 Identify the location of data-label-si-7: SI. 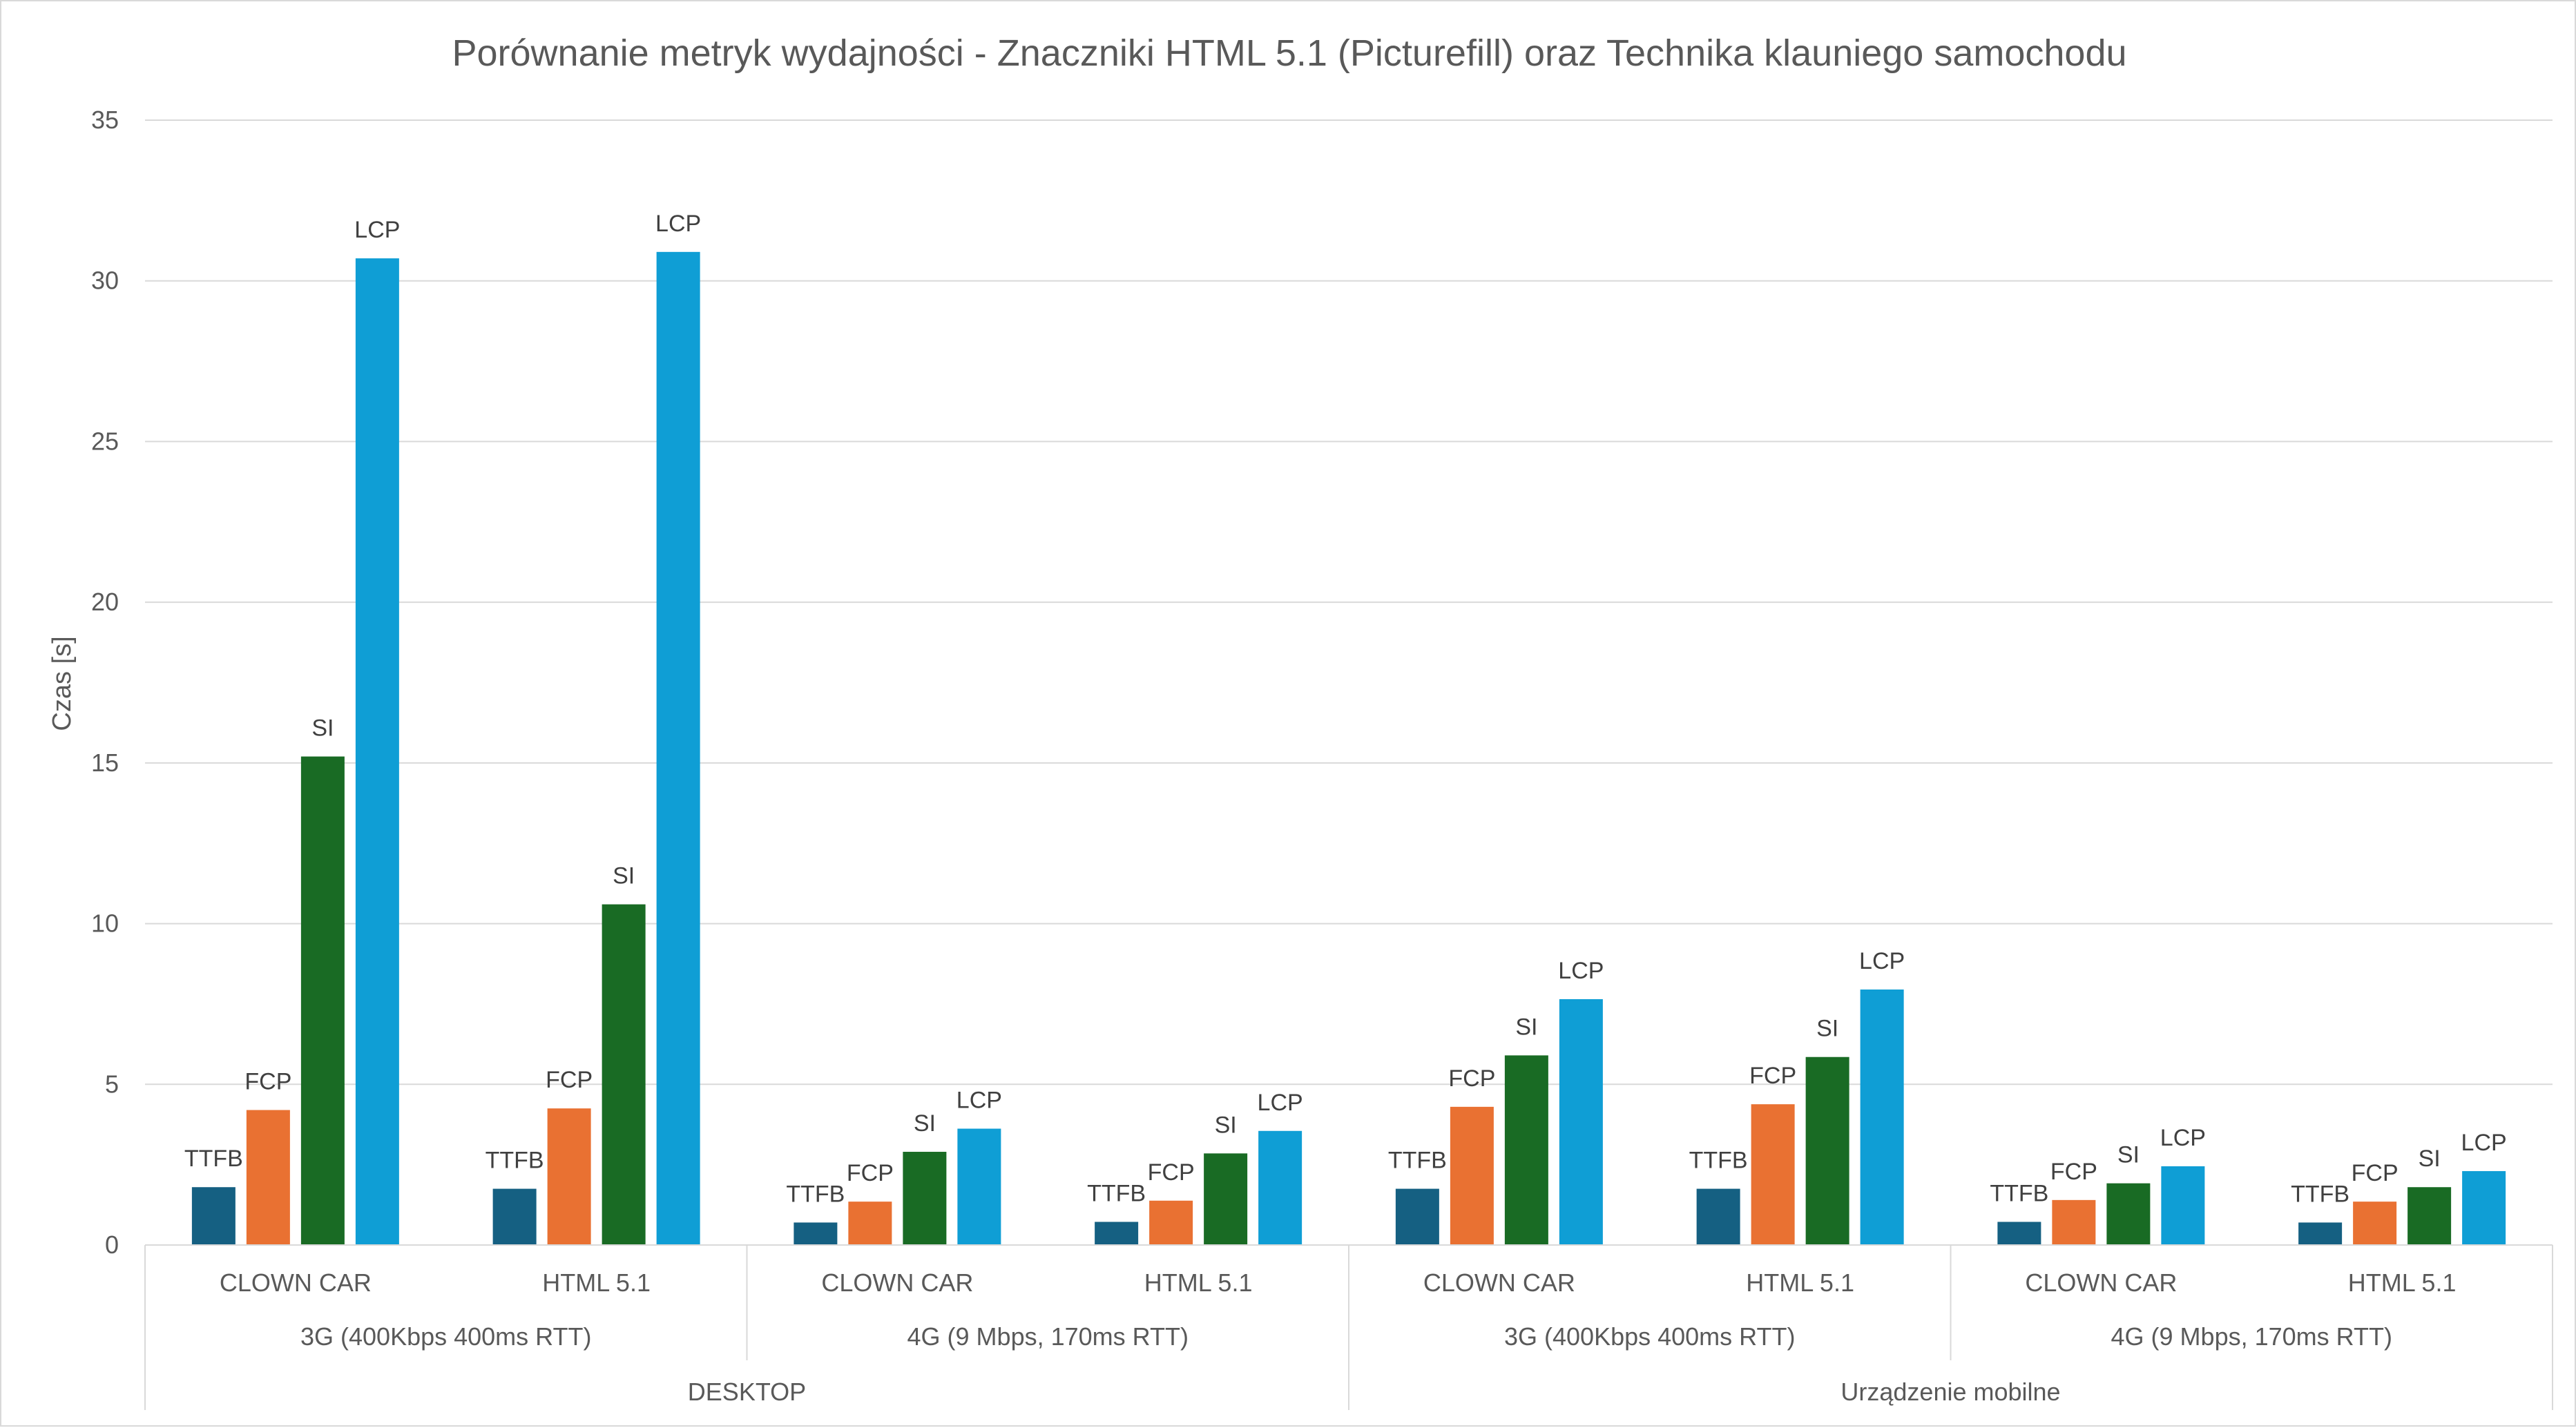
(2430, 1159).